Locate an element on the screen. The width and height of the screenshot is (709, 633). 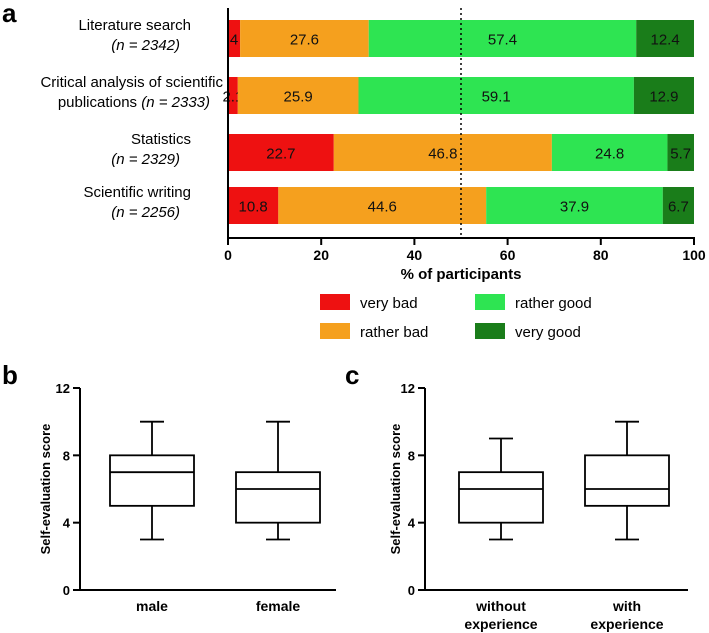
bar-value-label: 59.1 is located at coordinates (496, 97).